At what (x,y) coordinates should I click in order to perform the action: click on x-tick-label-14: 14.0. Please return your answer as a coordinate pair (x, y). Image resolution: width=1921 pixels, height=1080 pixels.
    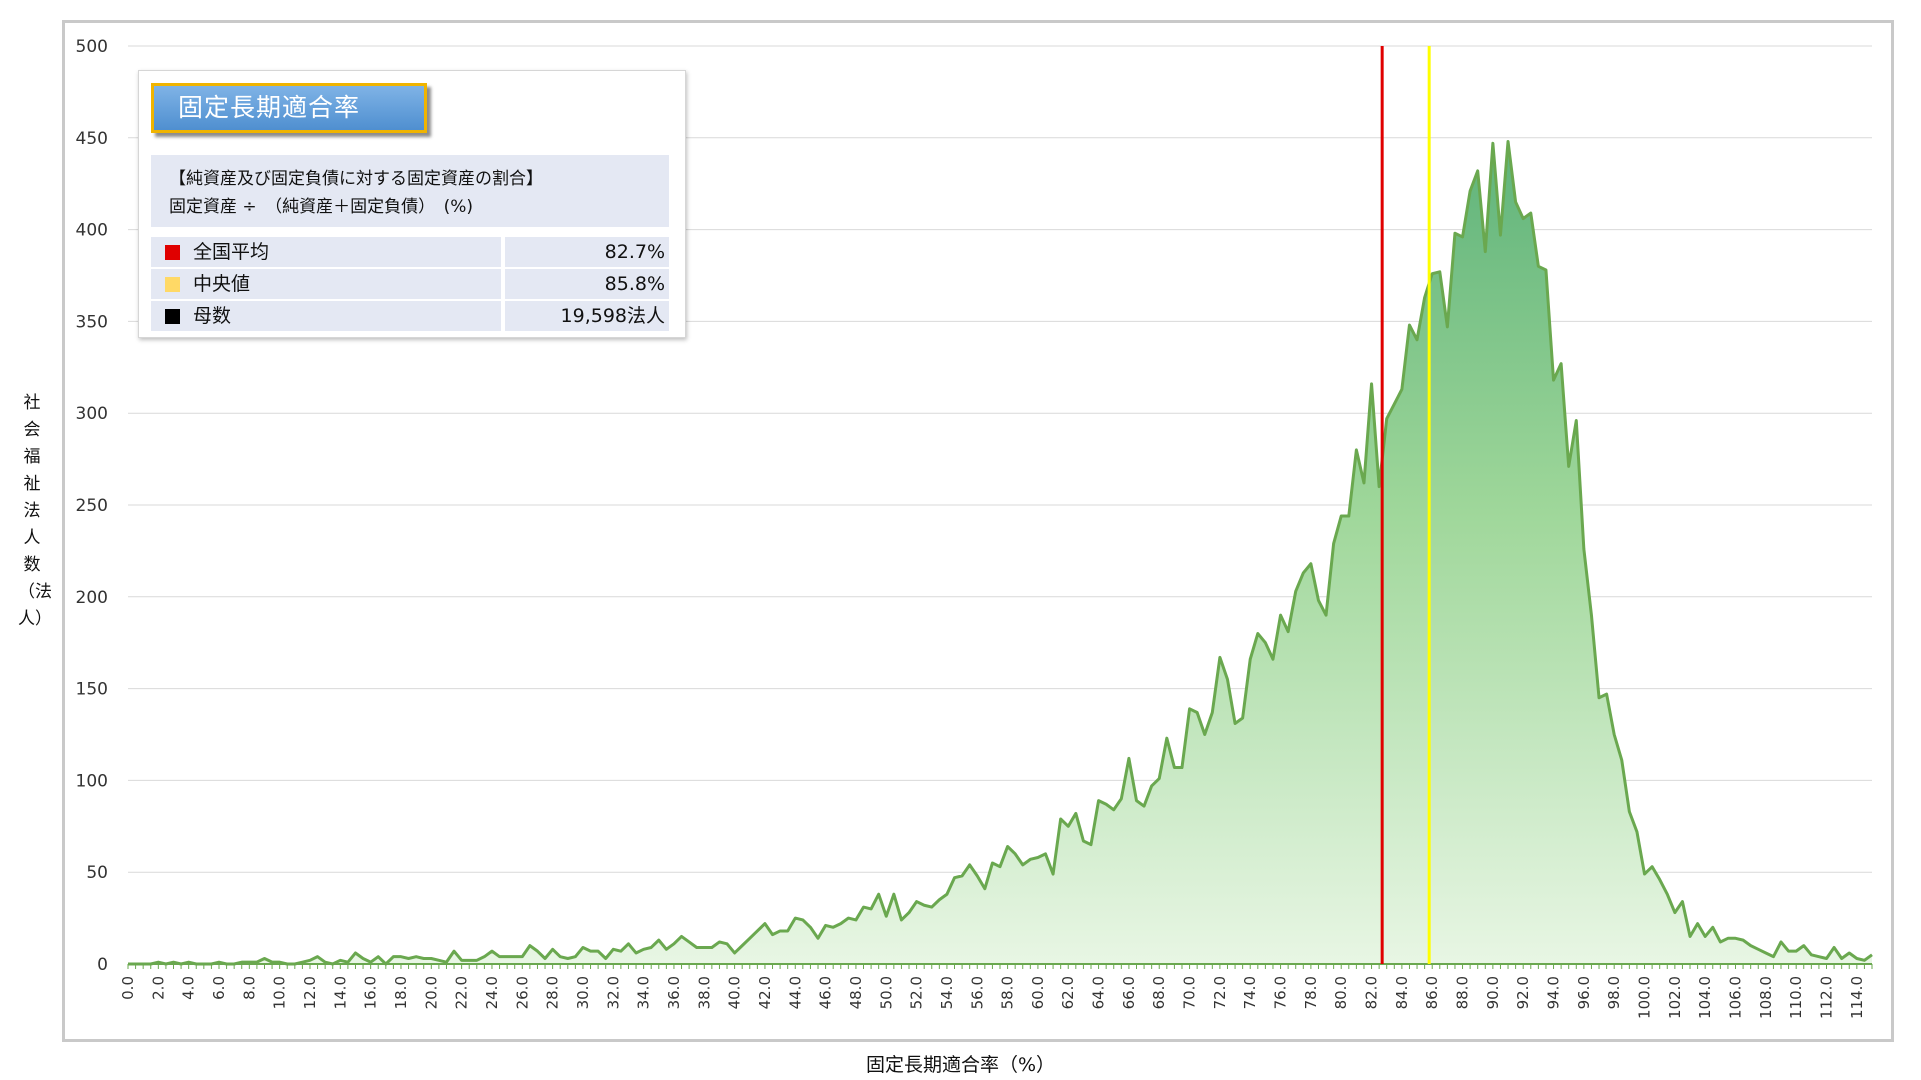
    Looking at the image, I should click on (340, 992).